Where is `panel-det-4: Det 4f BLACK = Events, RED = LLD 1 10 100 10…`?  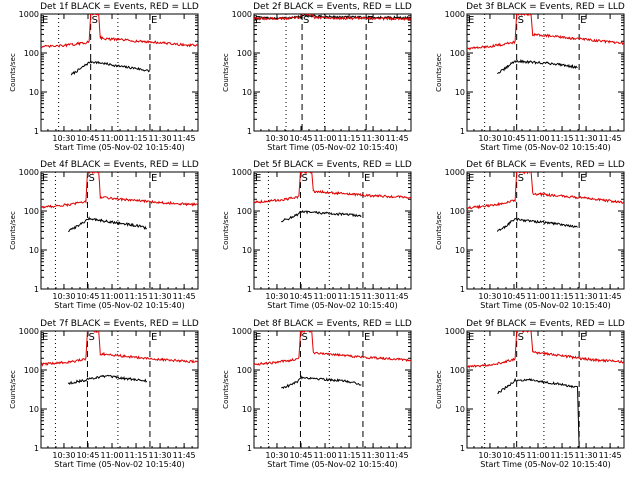
panel-det-4: Det 4f BLACK = Events, RED = LLD 1 10 100 10… is located at coordinates (104, 235).